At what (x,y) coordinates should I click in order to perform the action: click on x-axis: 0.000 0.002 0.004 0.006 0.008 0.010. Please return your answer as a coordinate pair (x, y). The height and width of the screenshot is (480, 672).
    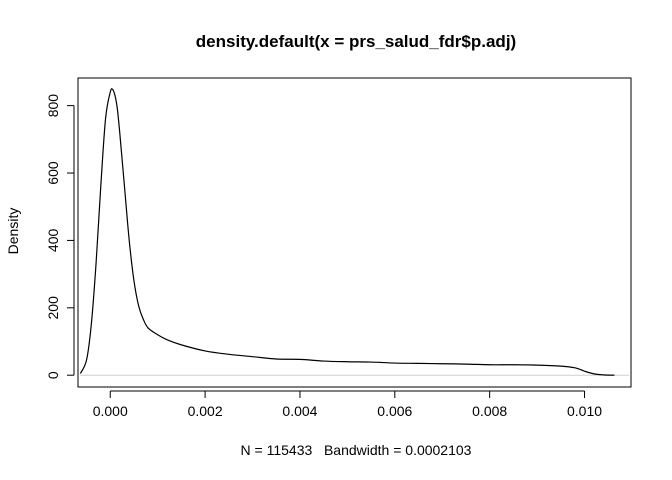
    Looking at the image, I should click on (347, 404).